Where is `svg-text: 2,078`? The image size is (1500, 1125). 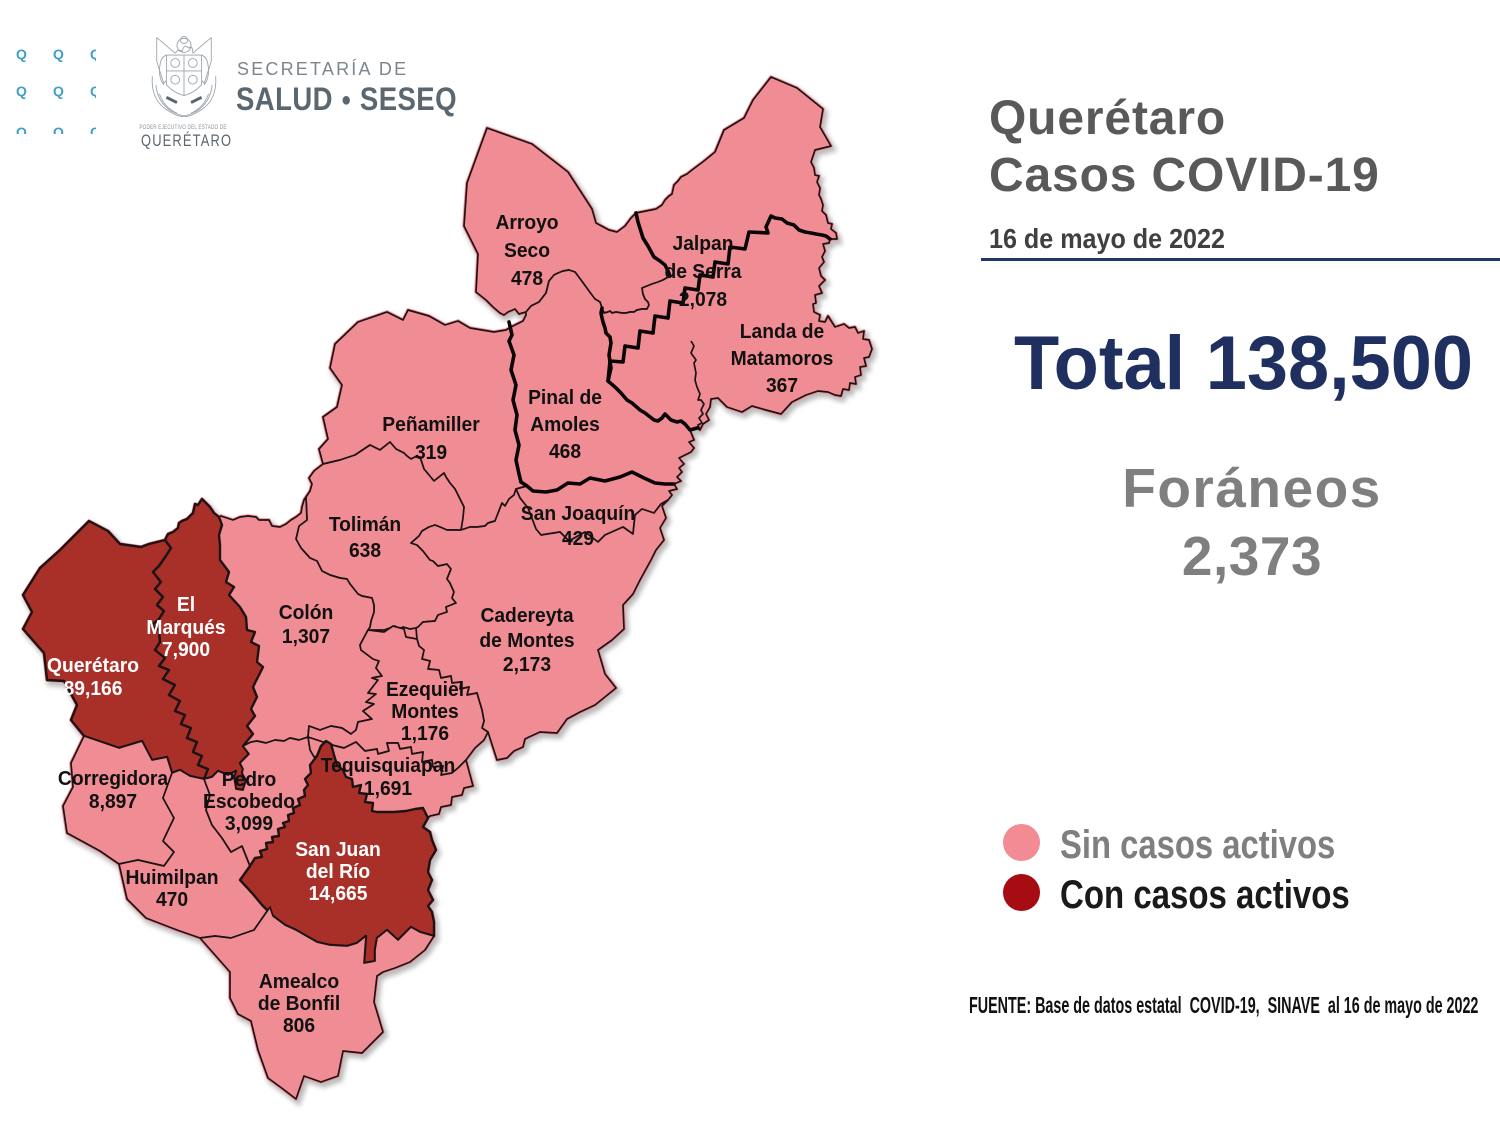 svg-text: 2,078 is located at coordinates (703, 299).